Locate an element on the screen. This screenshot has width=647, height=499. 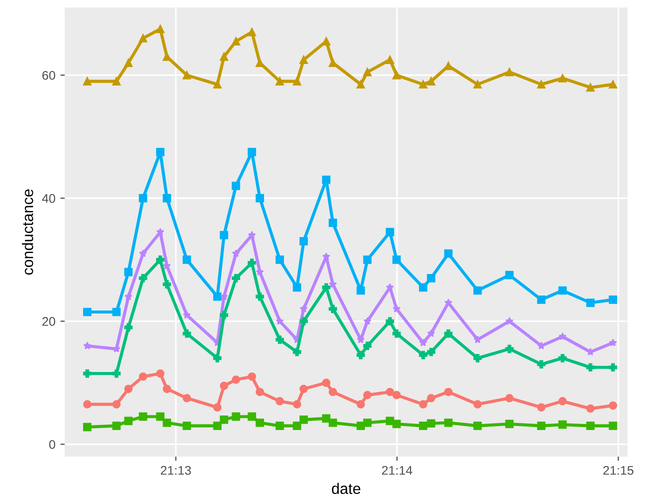
x-tick-label: 21:13 is located at coordinates (175, 470).